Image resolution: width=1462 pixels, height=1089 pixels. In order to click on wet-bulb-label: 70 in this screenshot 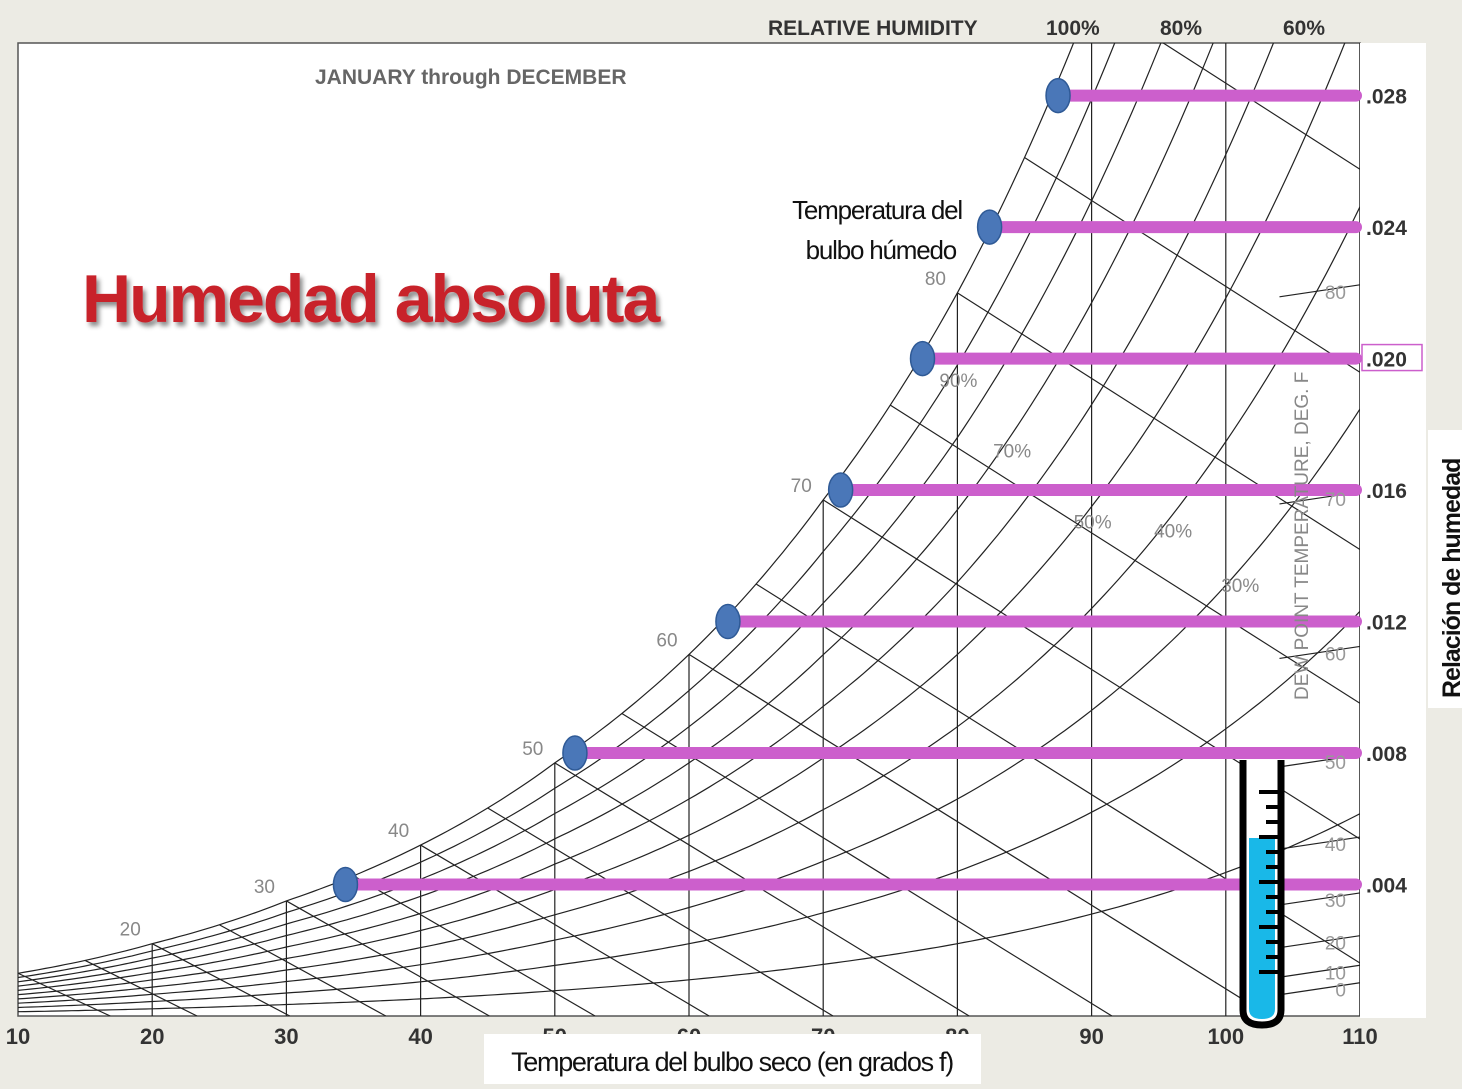, I will do `click(801, 486)`.